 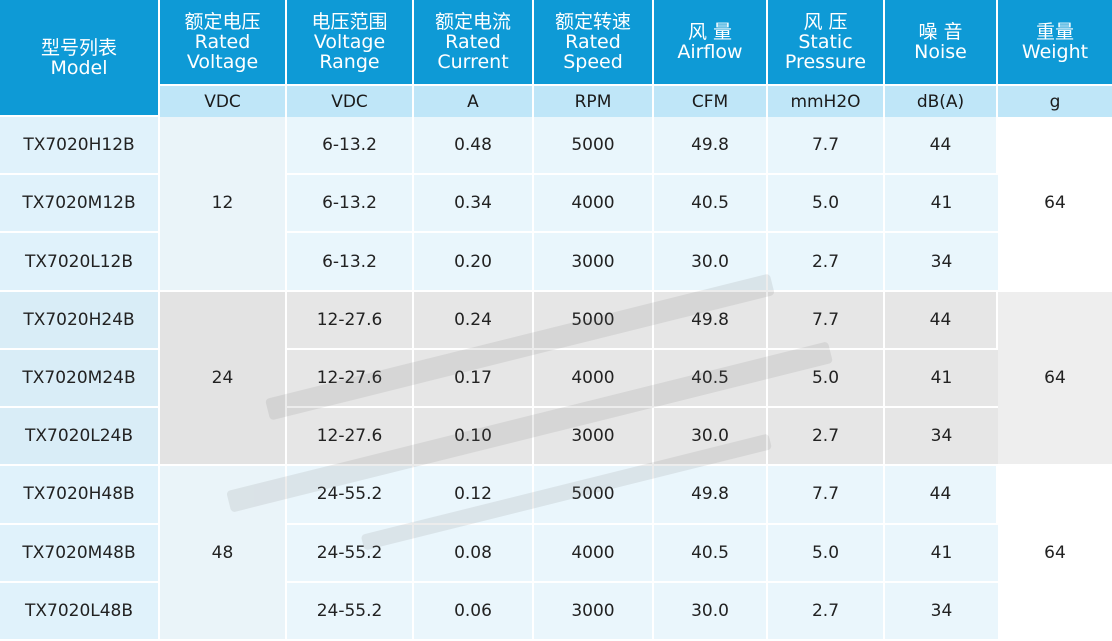 I want to click on col-header-noise: 噪 音 Noise, so click(x=941, y=43).